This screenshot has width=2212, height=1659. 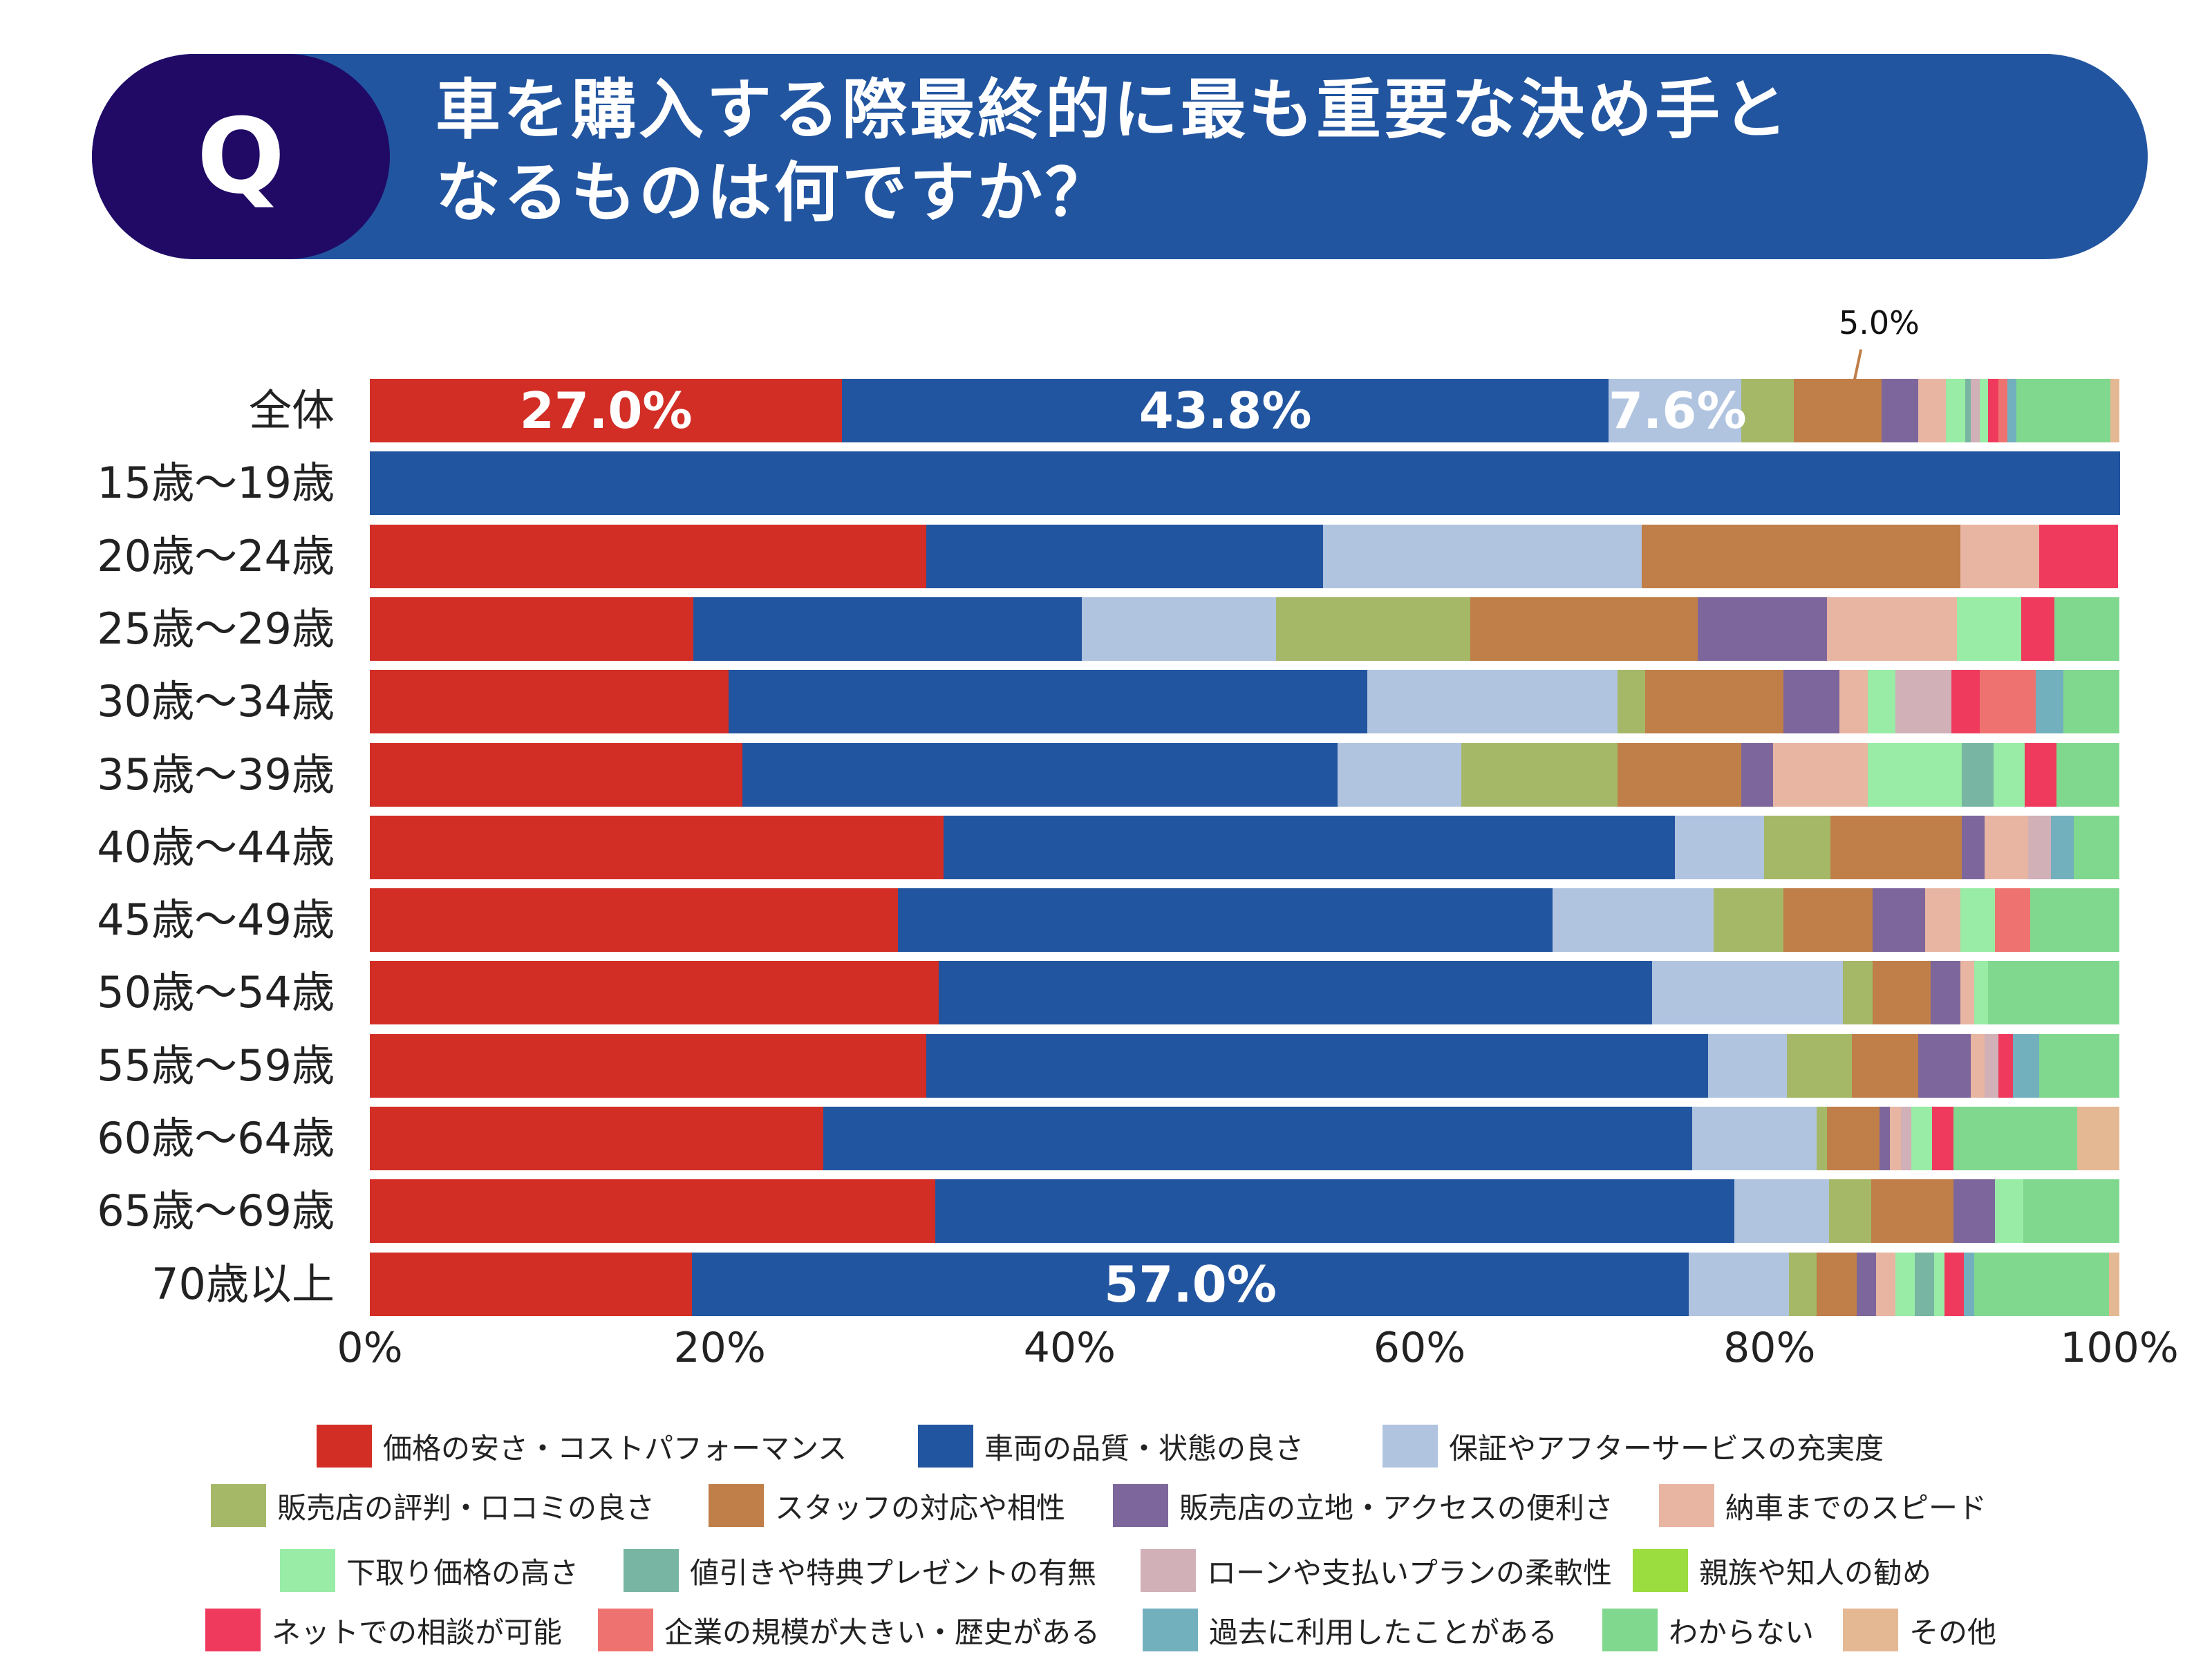 What do you see at coordinates (216, 555) in the screenshot?
I see `row-label: 20歳〜24歳` at bounding box center [216, 555].